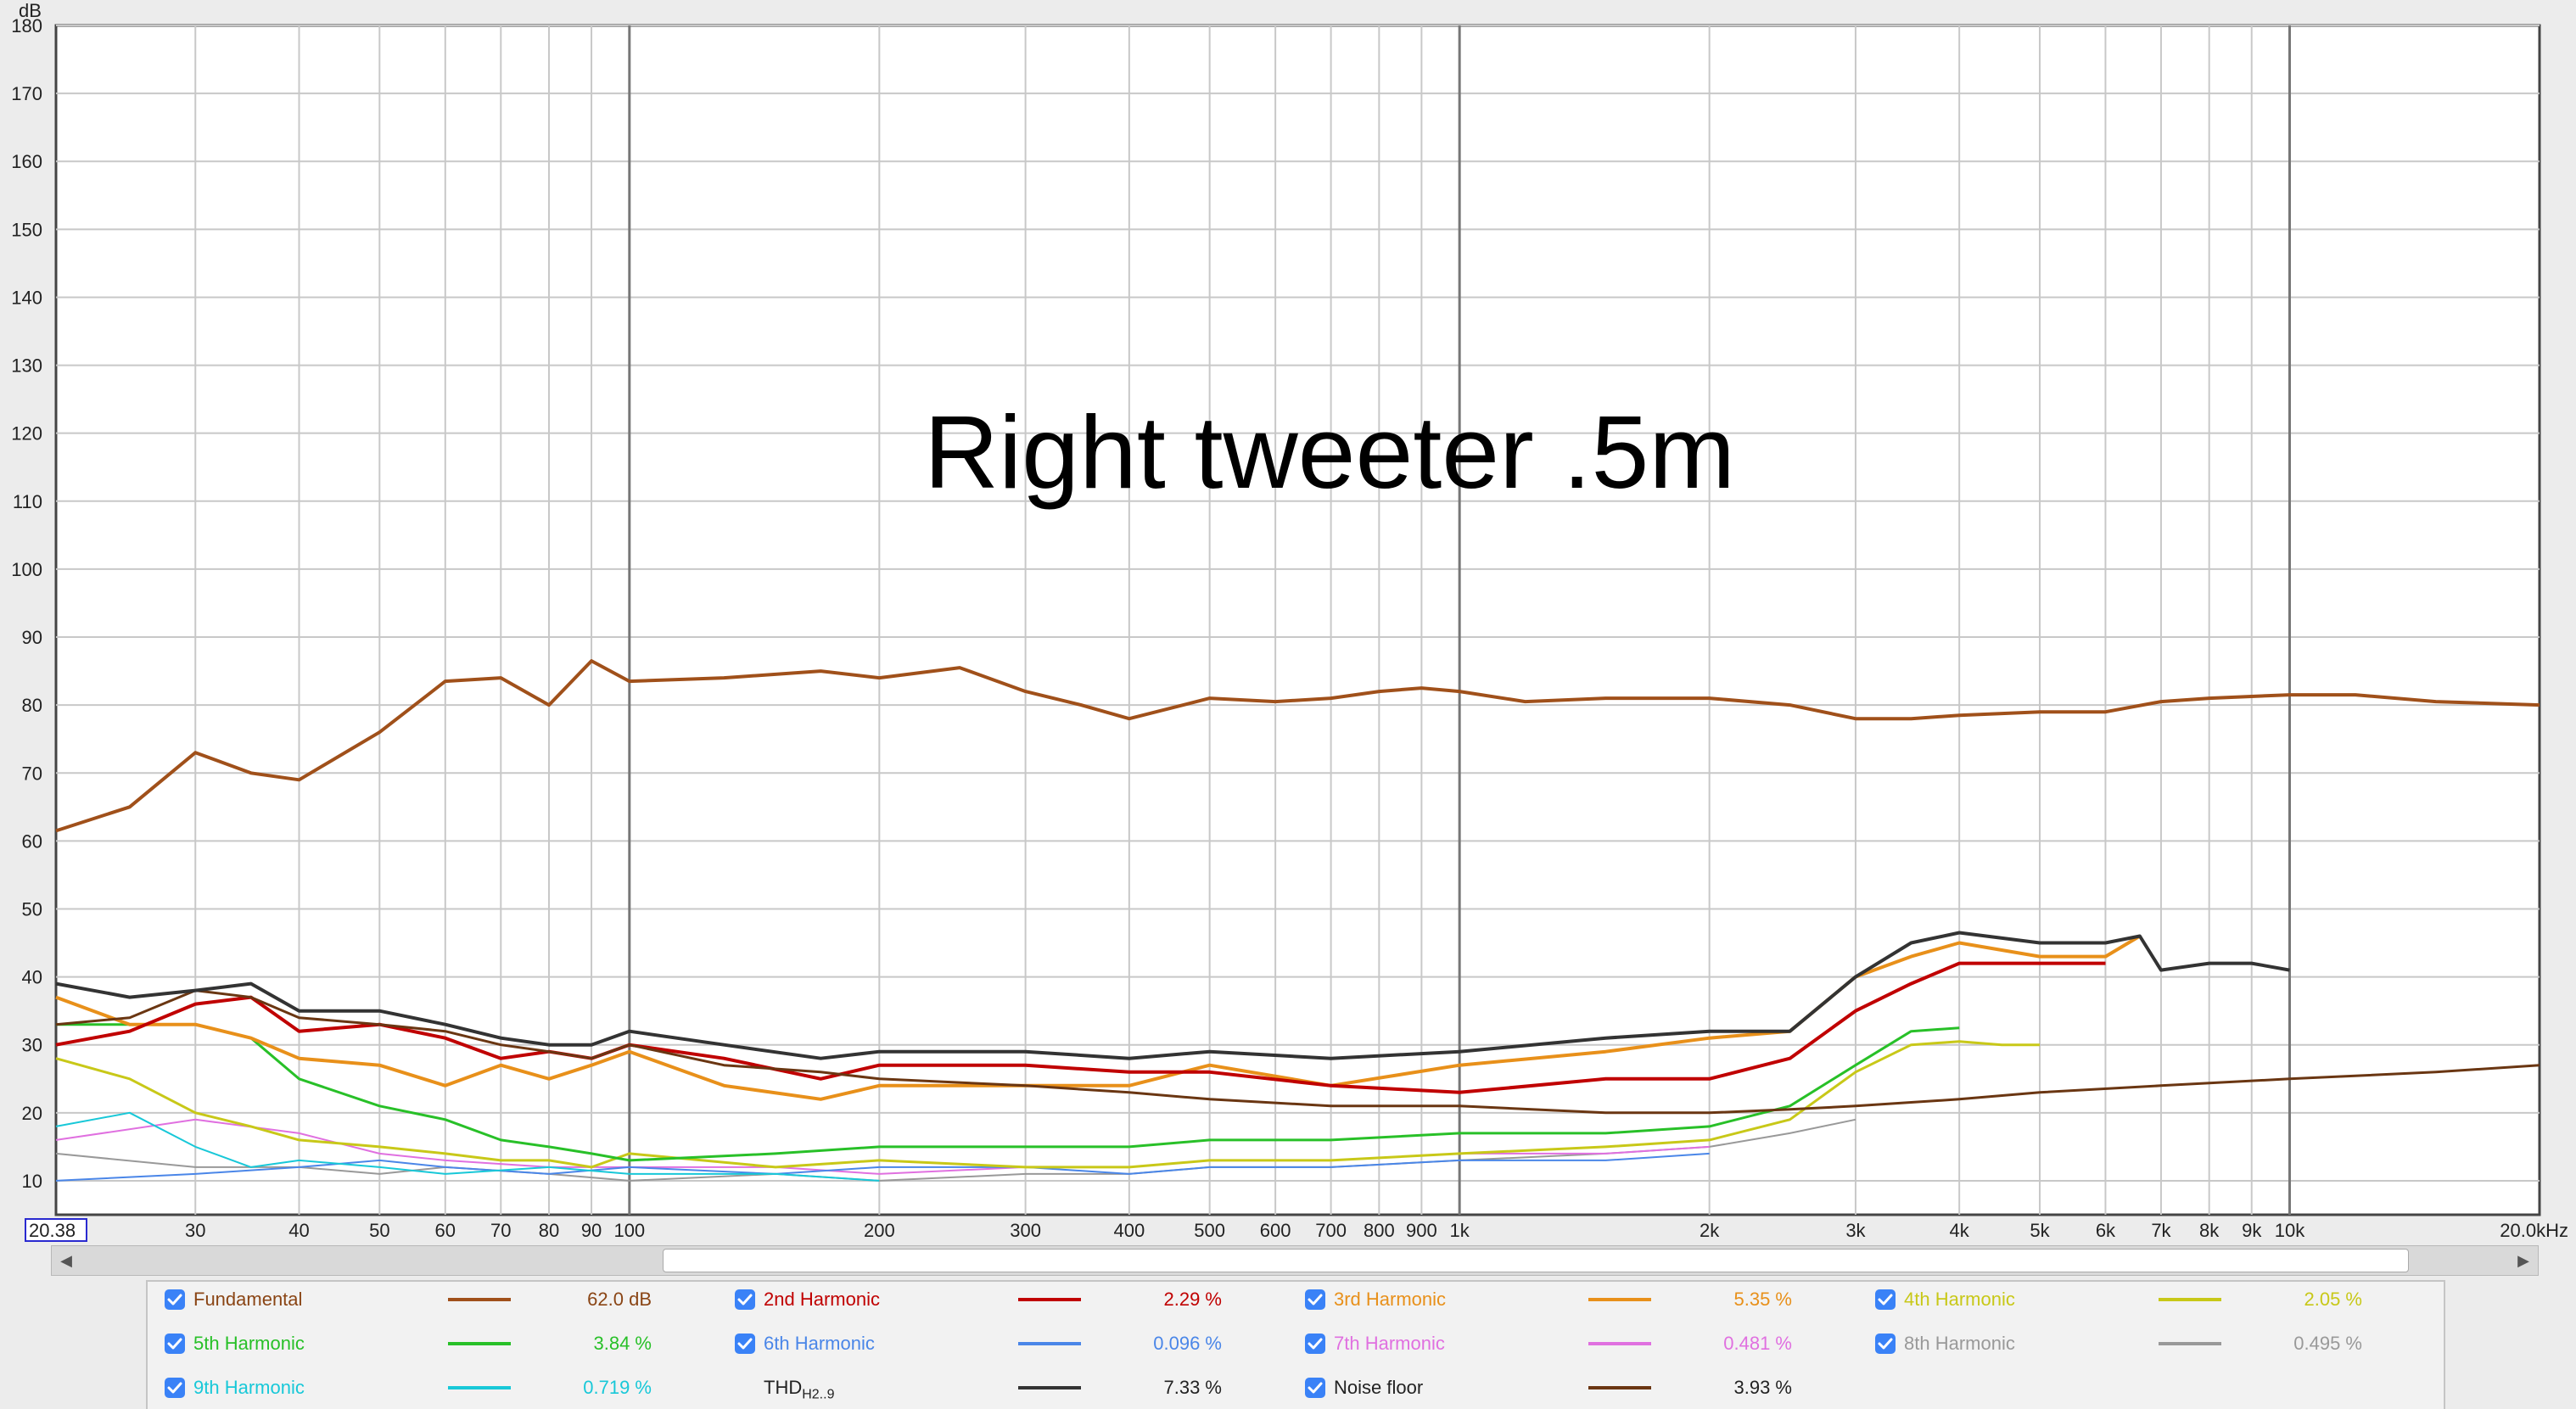  I want to click on scroll-thumb, so click(1536, 1260).